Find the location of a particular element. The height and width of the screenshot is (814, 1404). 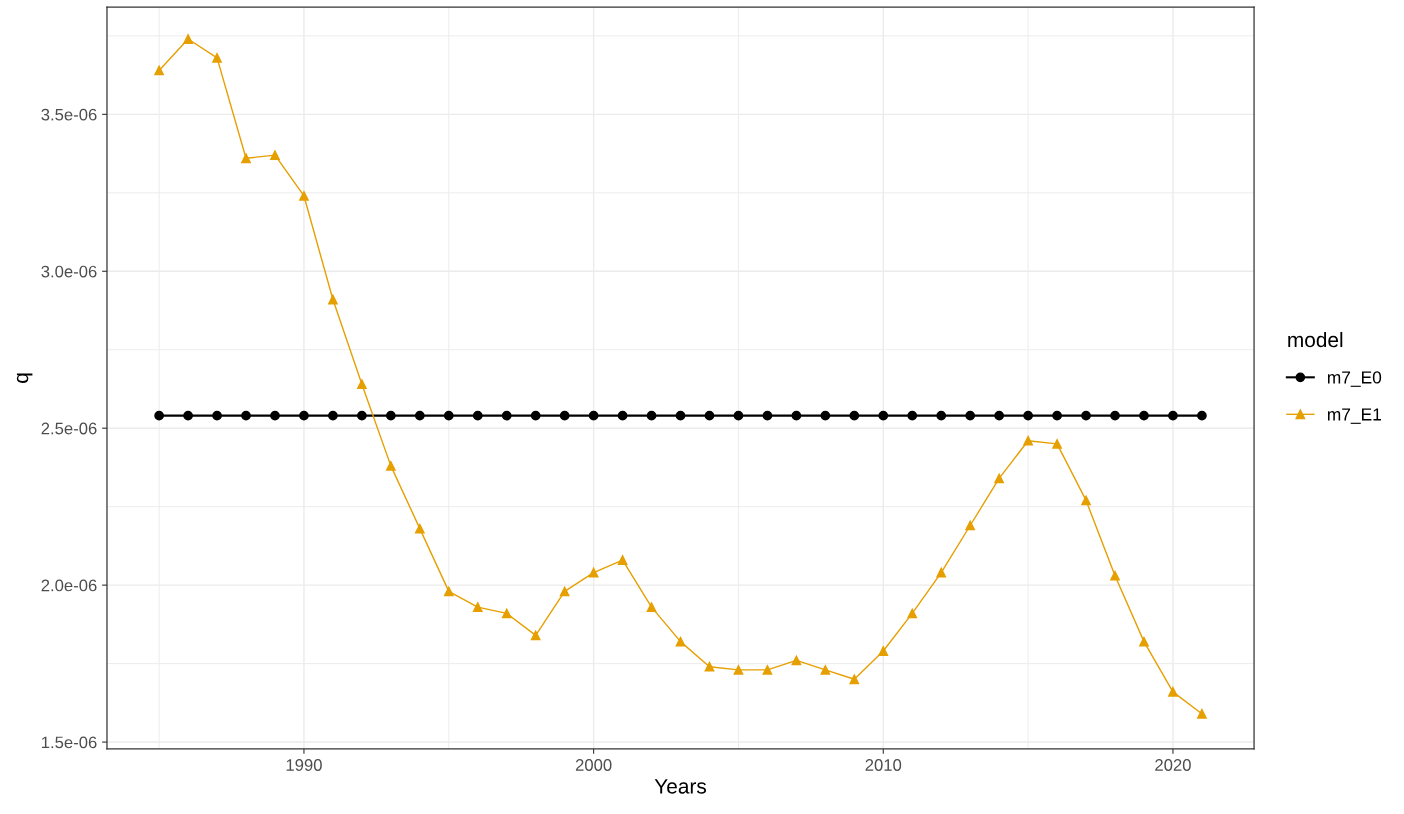

y-tick-label: 2.0e-06 is located at coordinates (69, 585).